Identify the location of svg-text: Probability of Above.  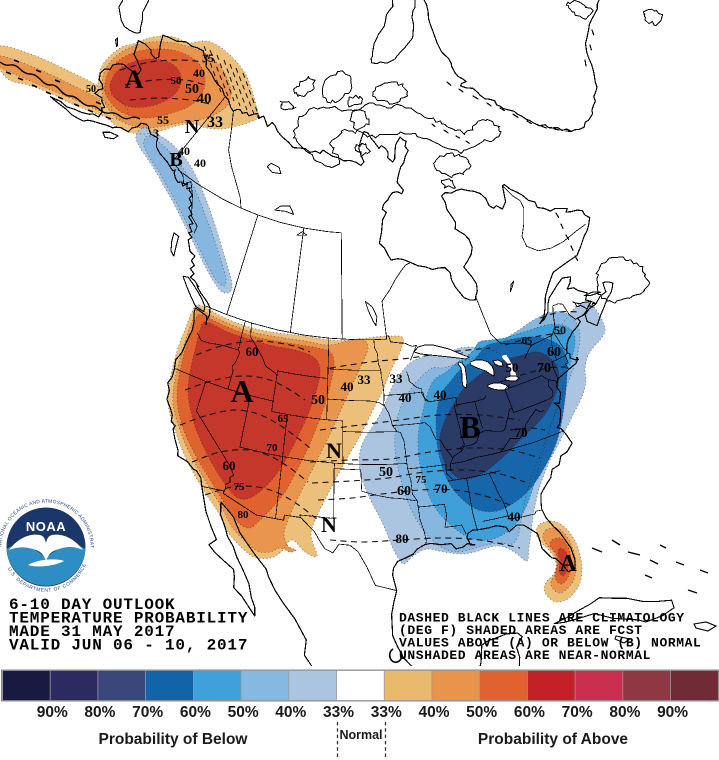
(553, 739).